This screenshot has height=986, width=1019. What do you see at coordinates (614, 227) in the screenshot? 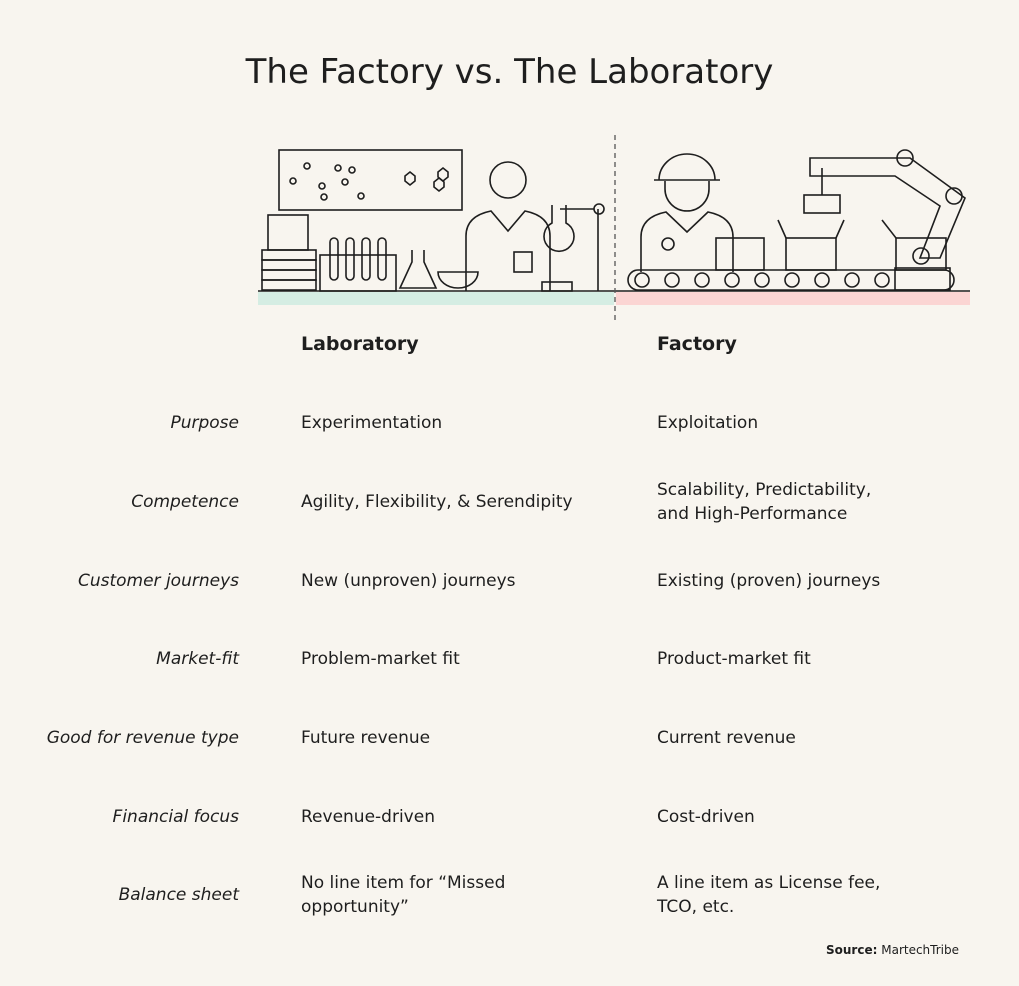
I see `illustration` at bounding box center [614, 227].